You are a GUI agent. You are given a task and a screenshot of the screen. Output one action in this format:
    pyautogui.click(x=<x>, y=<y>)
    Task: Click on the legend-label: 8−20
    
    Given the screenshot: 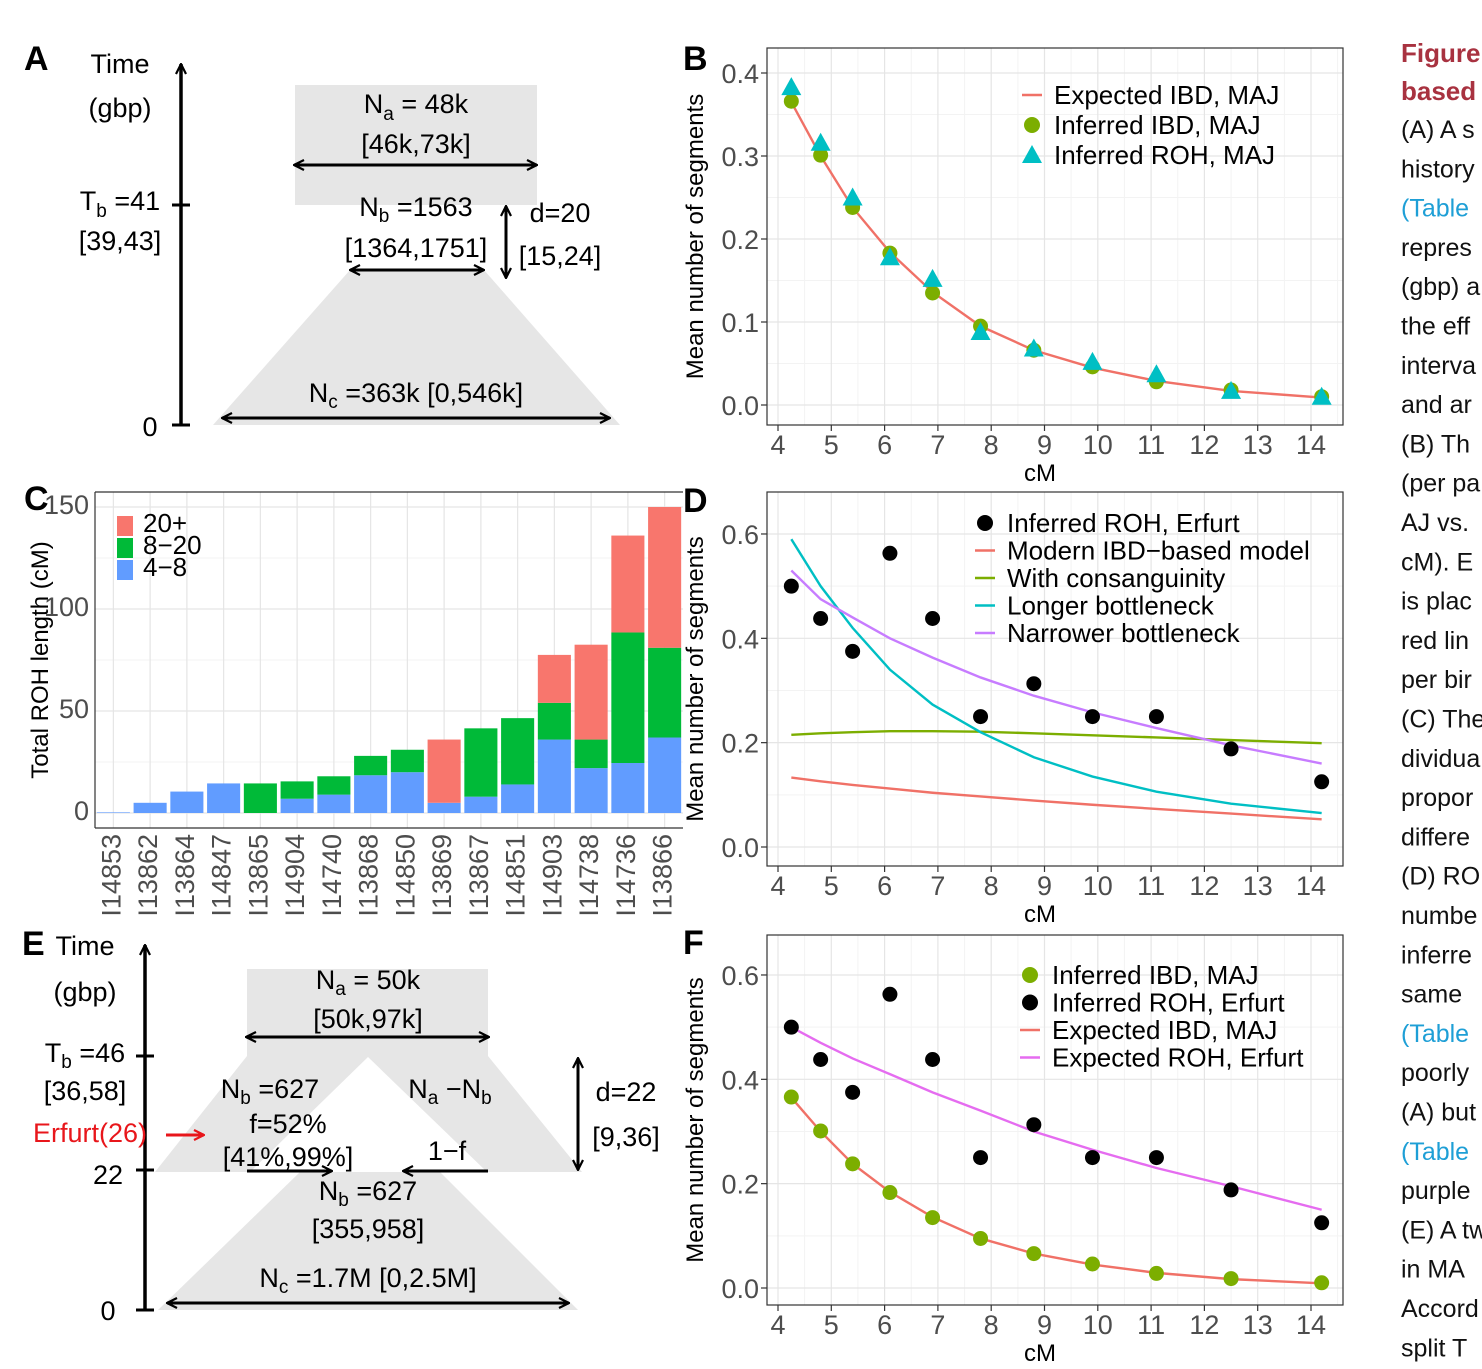 What is the action you would take?
    pyautogui.click(x=172, y=545)
    